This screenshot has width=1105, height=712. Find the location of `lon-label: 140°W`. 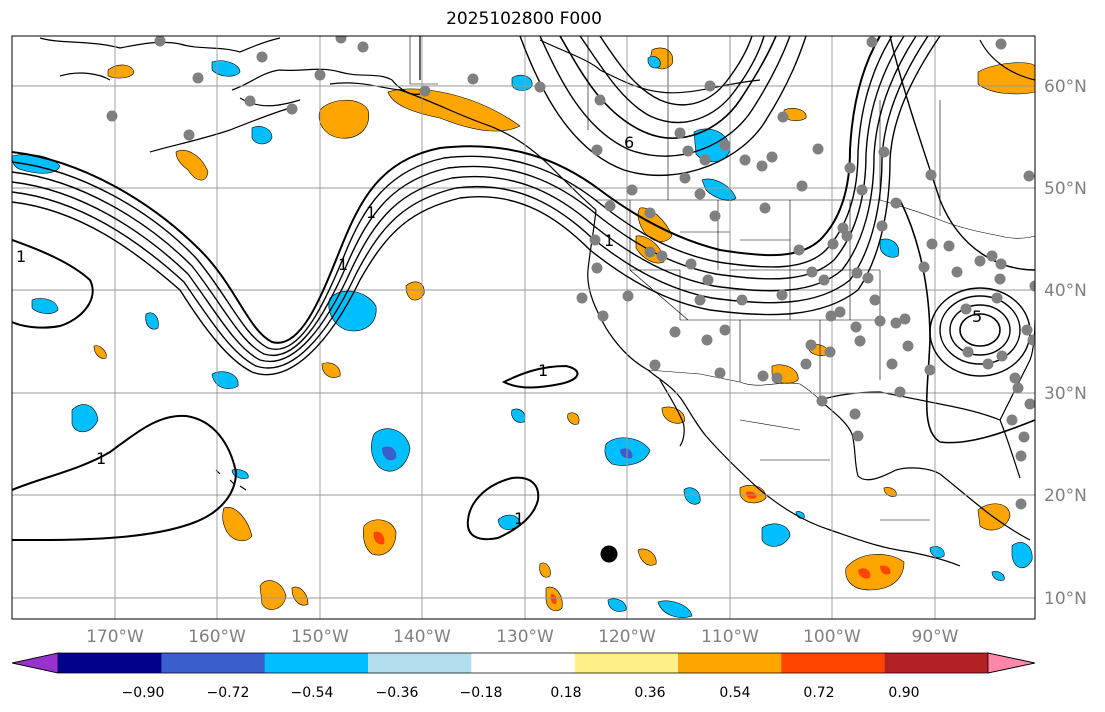

lon-label: 140°W is located at coordinates (422, 637).